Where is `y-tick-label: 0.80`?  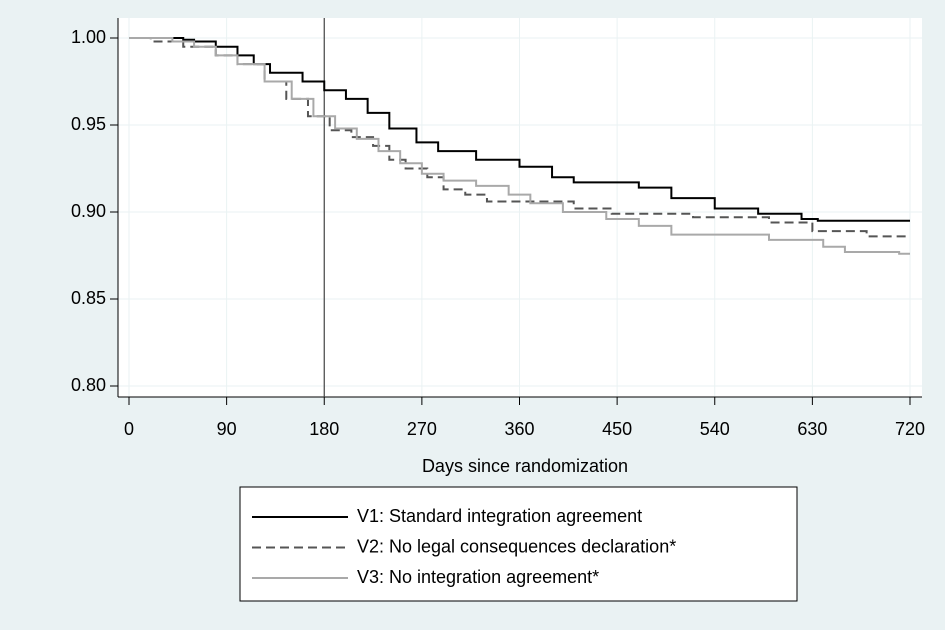 y-tick-label: 0.80 is located at coordinates (88, 385).